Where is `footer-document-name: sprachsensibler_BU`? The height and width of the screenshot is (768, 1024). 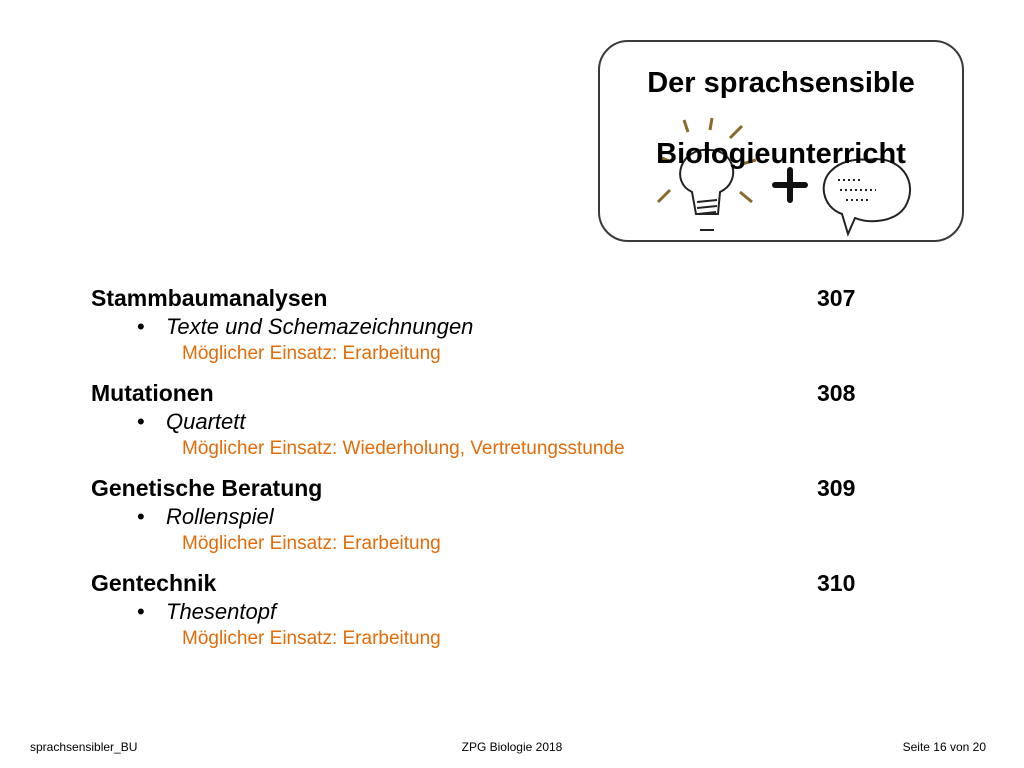
footer-document-name: sprachsensibler_BU is located at coordinates (84, 747).